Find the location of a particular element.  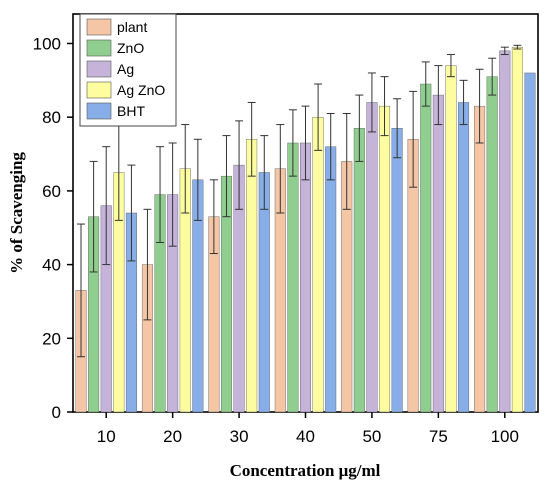

y-tick-label: 80 is located at coordinates (51, 117).